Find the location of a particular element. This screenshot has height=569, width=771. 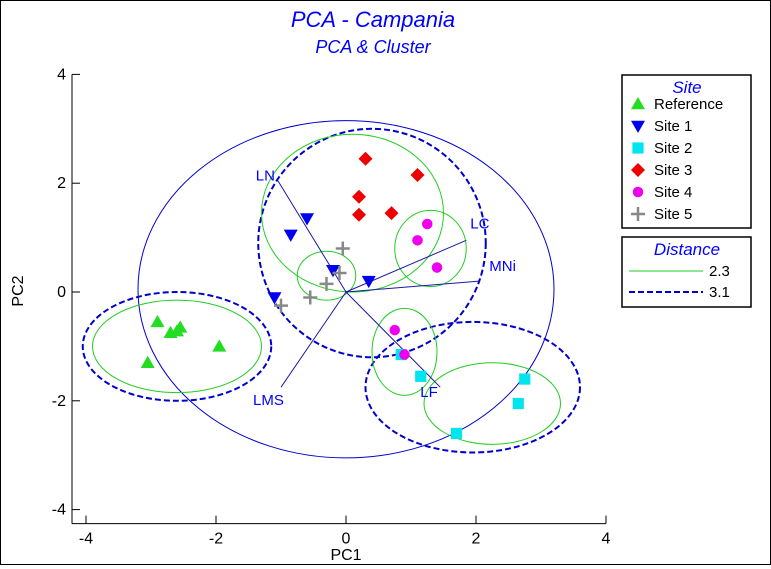

legend-distance: Distance 2.3 3.1 is located at coordinates (686, 272).